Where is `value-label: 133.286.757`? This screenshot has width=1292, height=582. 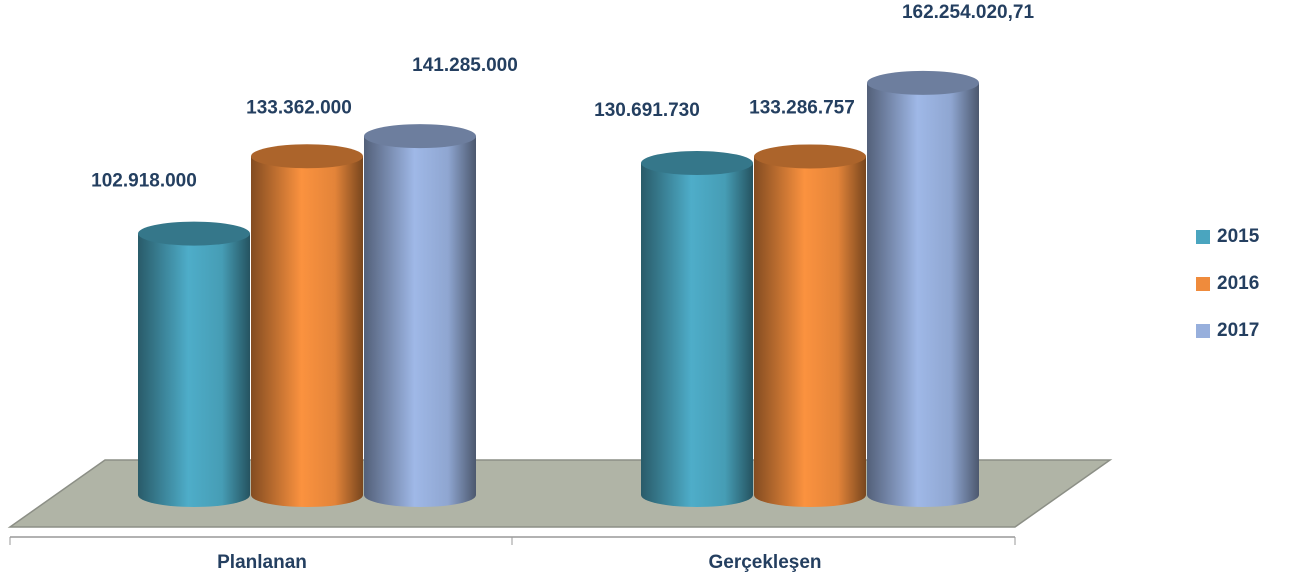 value-label: 133.286.757 is located at coordinates (802, 107).